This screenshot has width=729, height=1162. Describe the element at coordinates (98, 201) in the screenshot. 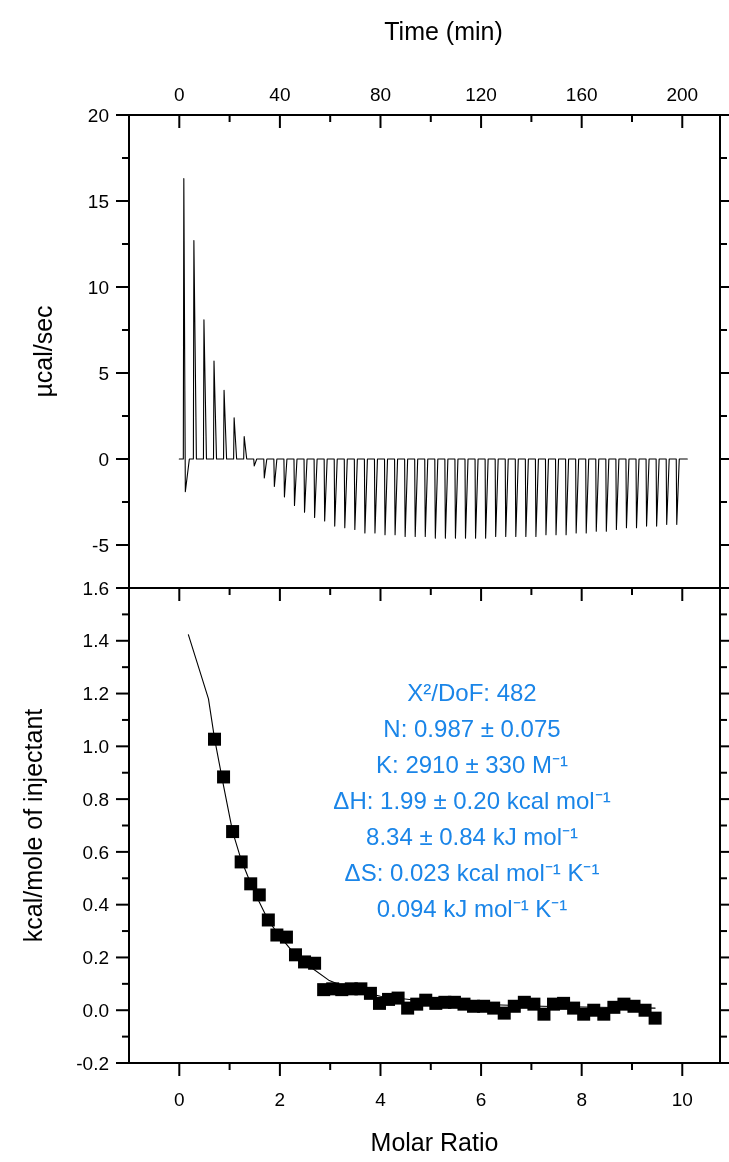

I see `y-tick-label: 15` at that location.